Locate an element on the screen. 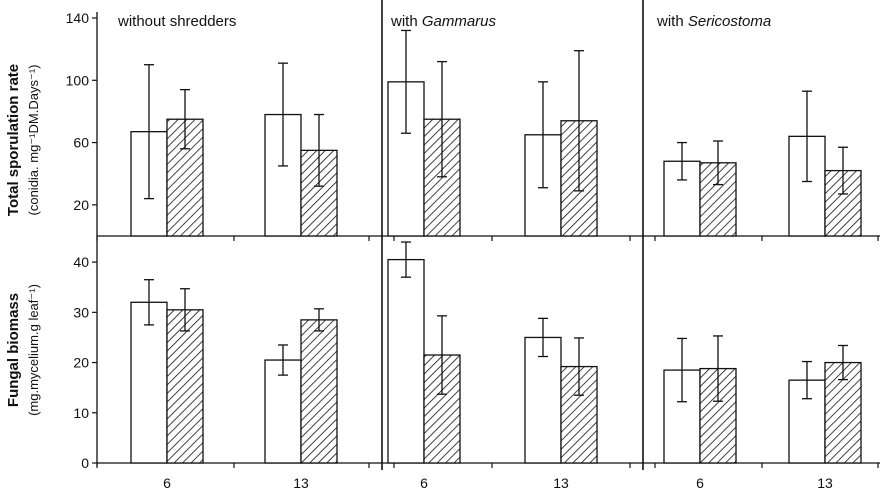  y-tick-label: 0 is located at coordinates (85, 463).